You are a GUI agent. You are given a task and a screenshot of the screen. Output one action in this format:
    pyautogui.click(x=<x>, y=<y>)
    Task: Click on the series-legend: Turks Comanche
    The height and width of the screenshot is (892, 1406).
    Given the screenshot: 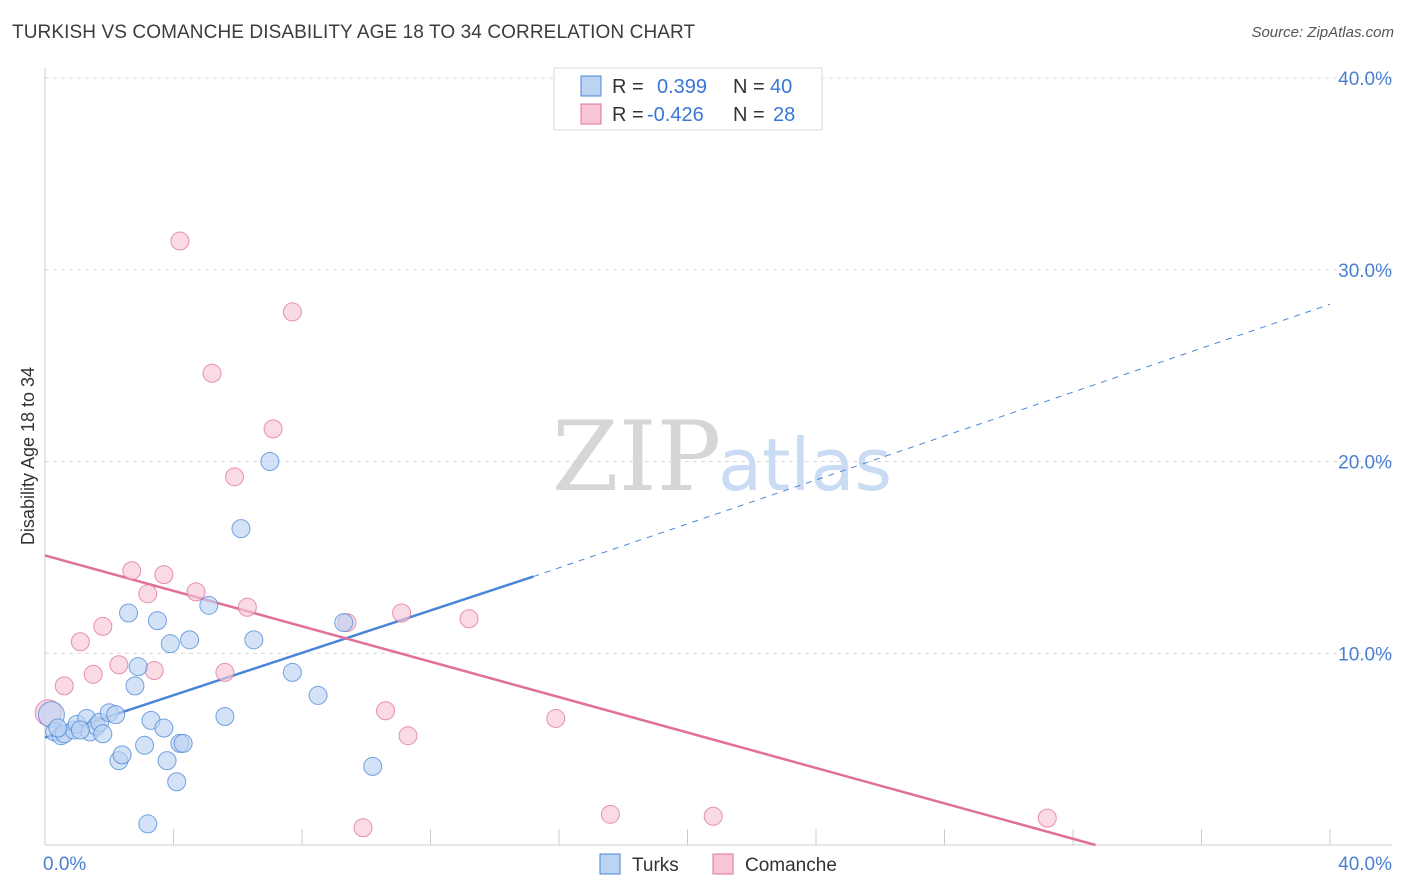 What is the action you would take?
    pyautogui.click(x=718, y=864)
    